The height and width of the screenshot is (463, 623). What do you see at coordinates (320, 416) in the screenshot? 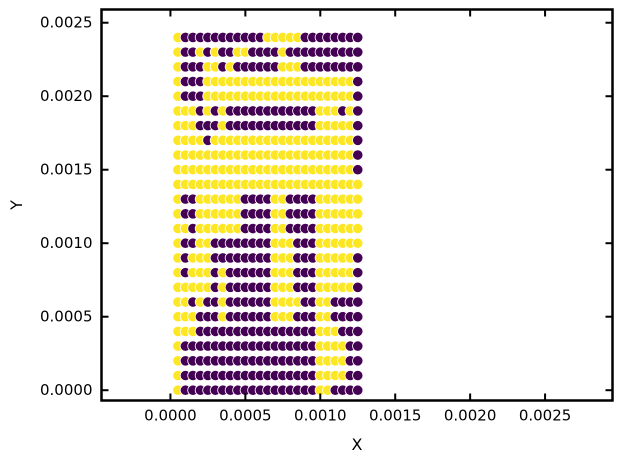
I see `x-tick-label: 0.0010` at bounding box center [320, 416].